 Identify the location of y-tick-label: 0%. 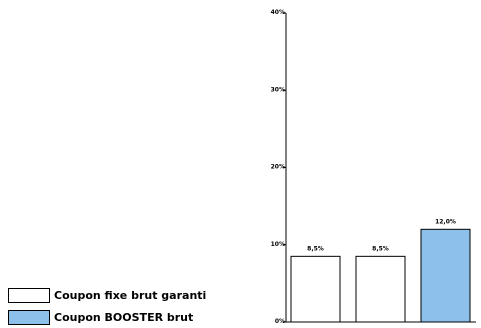
(280, 321).